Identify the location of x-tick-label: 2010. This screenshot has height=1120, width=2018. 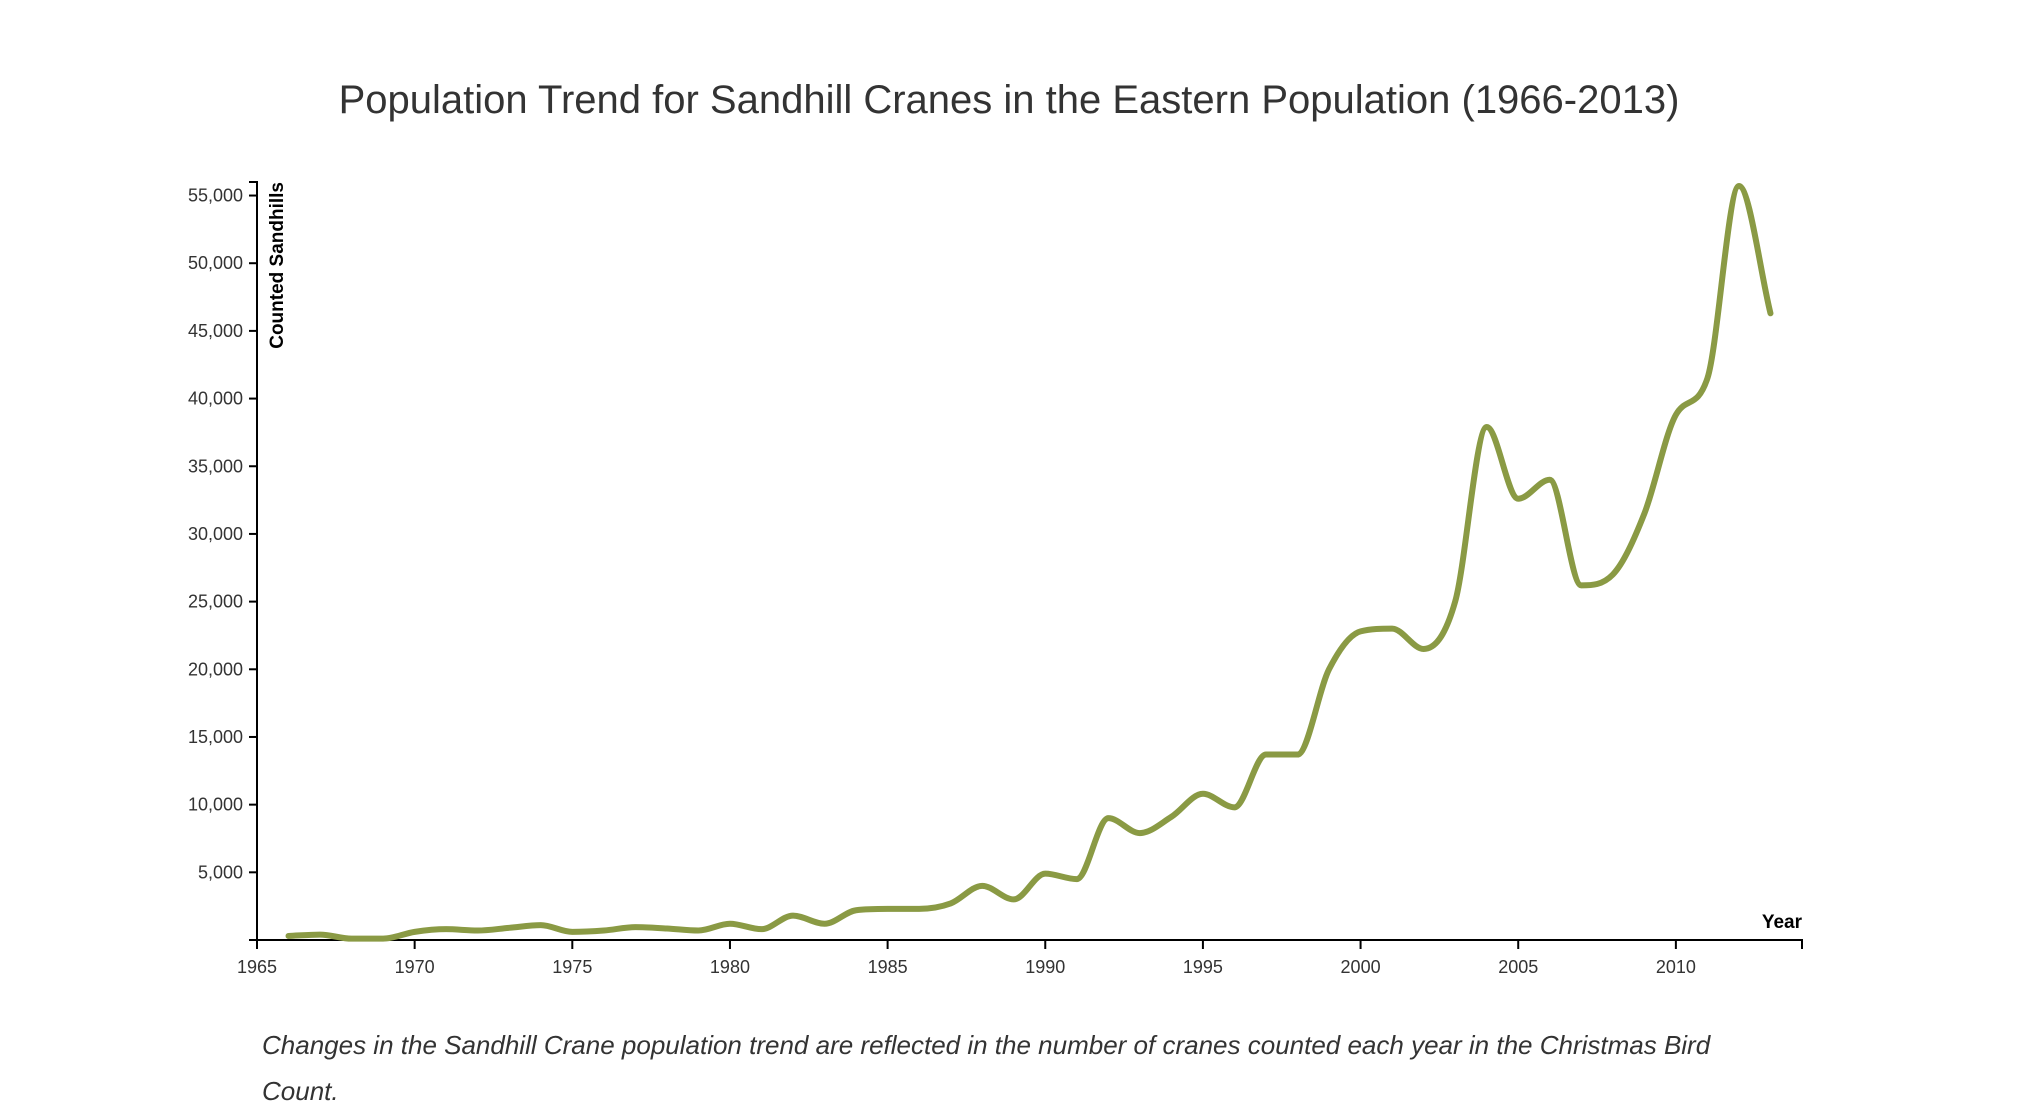
(1676, 967).